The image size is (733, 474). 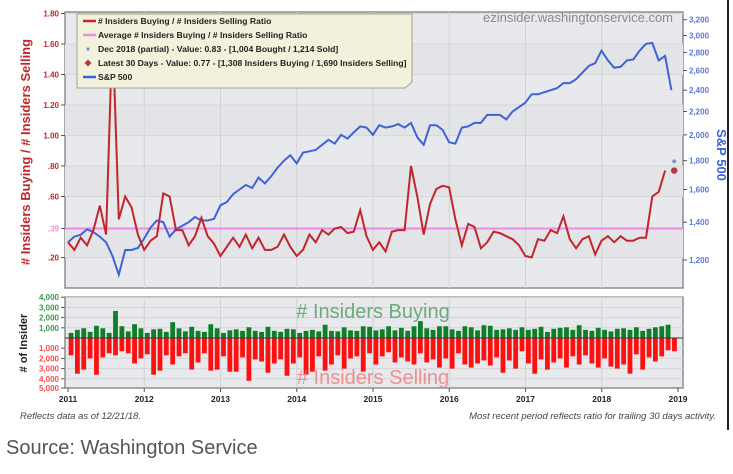 What do you see at coordinates (699, 52) in the screenshot?
I see `right-tick-label: 2,800` at bounding box center [699, 52].